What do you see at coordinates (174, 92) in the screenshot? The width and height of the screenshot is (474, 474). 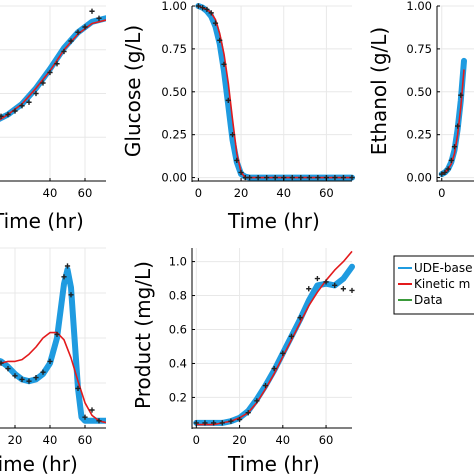 I see `ytick-label-glucose-2: 0.50` at bounding box center [174, 92].